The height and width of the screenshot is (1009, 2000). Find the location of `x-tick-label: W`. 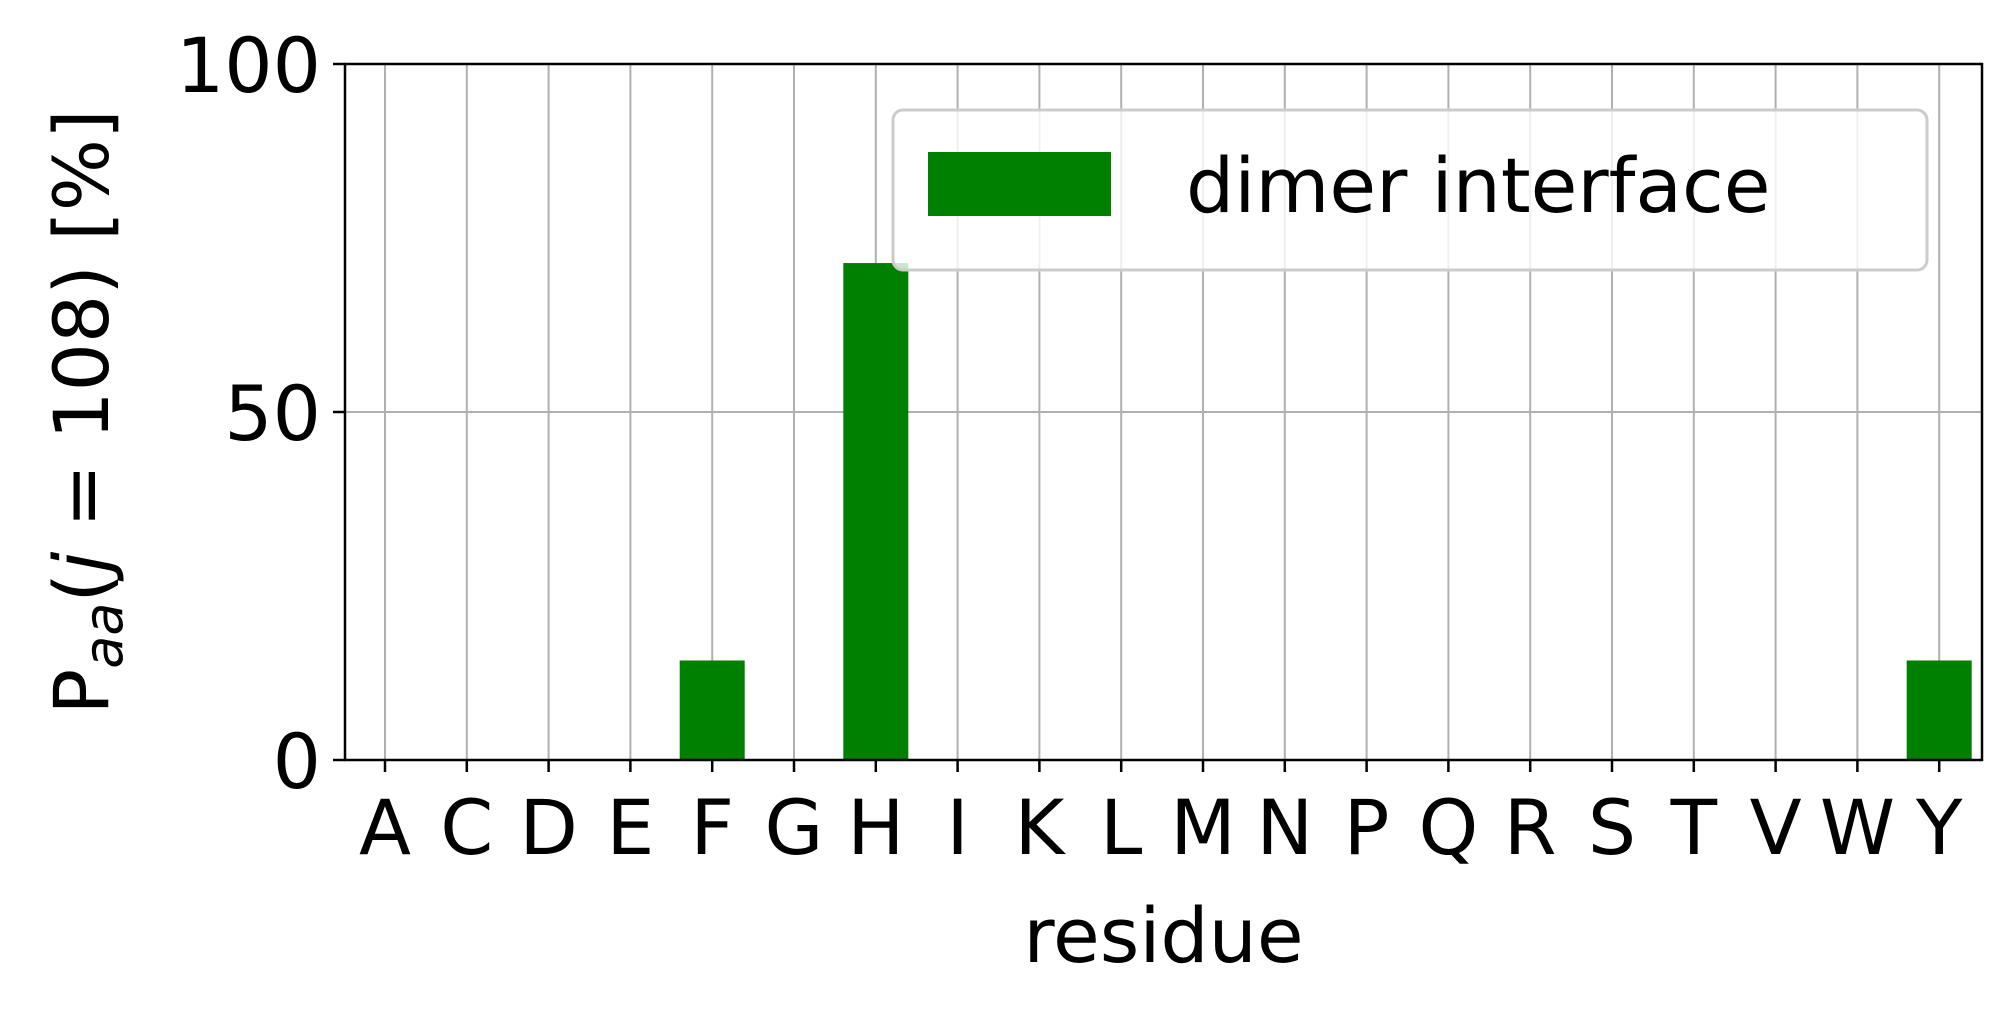

x-tick-label: W is located at coordinates (1857, 827).